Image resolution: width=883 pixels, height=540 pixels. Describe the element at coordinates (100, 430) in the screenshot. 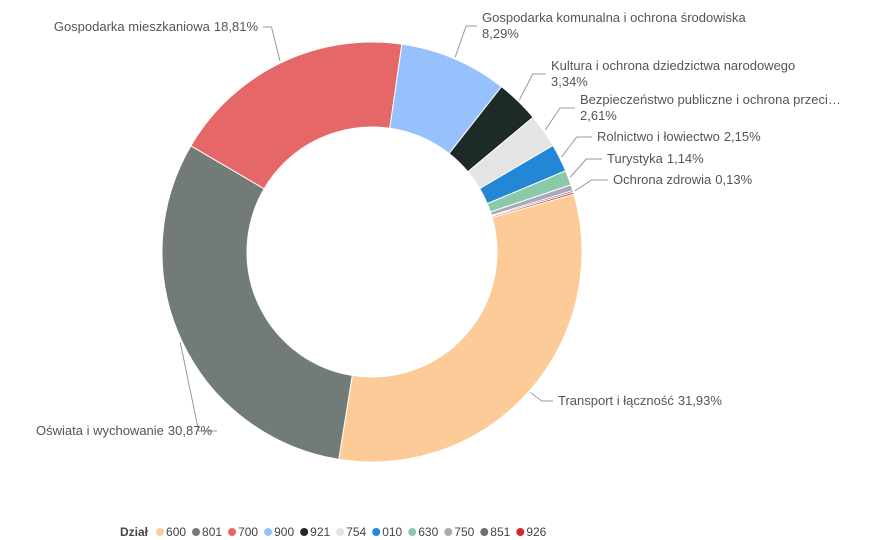

I see `label-name: Oświata i wychowanie` at that location.